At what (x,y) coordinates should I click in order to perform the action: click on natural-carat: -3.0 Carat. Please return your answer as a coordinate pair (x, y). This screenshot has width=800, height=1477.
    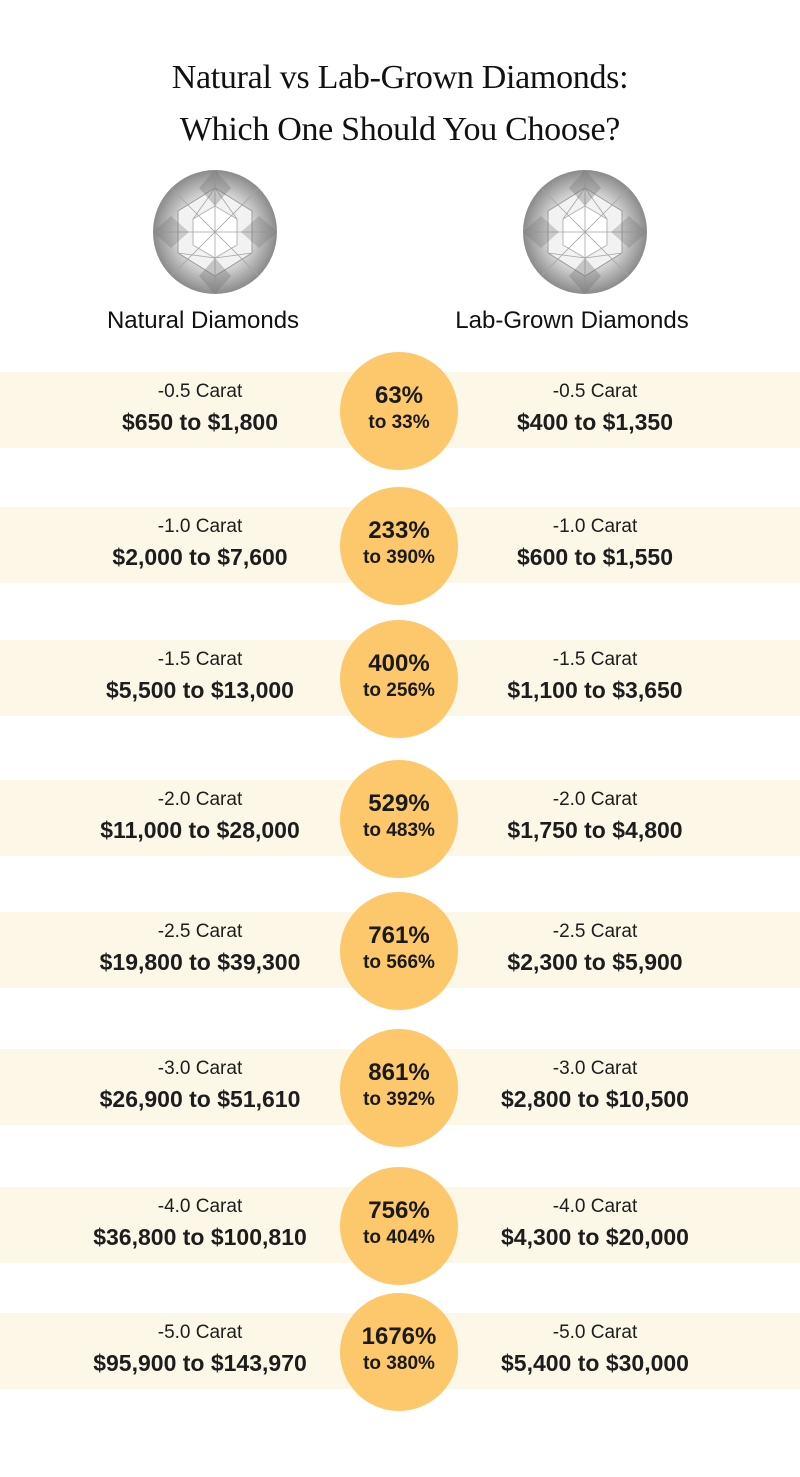
    Looking at the image, I should click on (200, 1068).